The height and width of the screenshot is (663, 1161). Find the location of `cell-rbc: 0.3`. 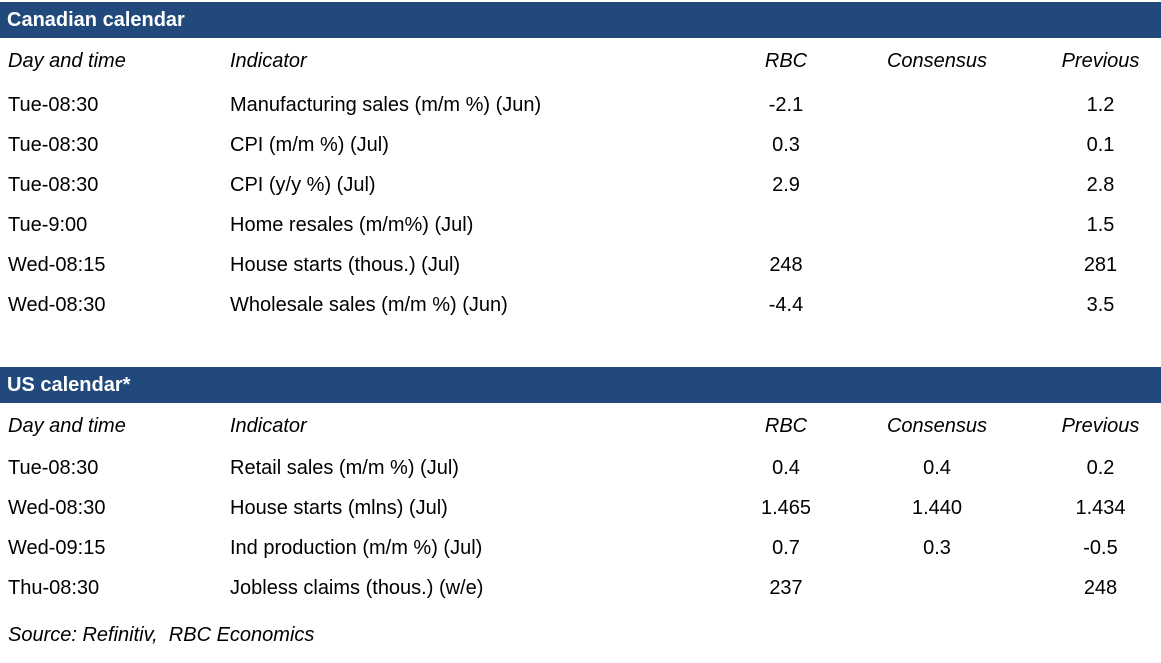

cell-rbc: 0.3 is located at coordinates (786, 144).